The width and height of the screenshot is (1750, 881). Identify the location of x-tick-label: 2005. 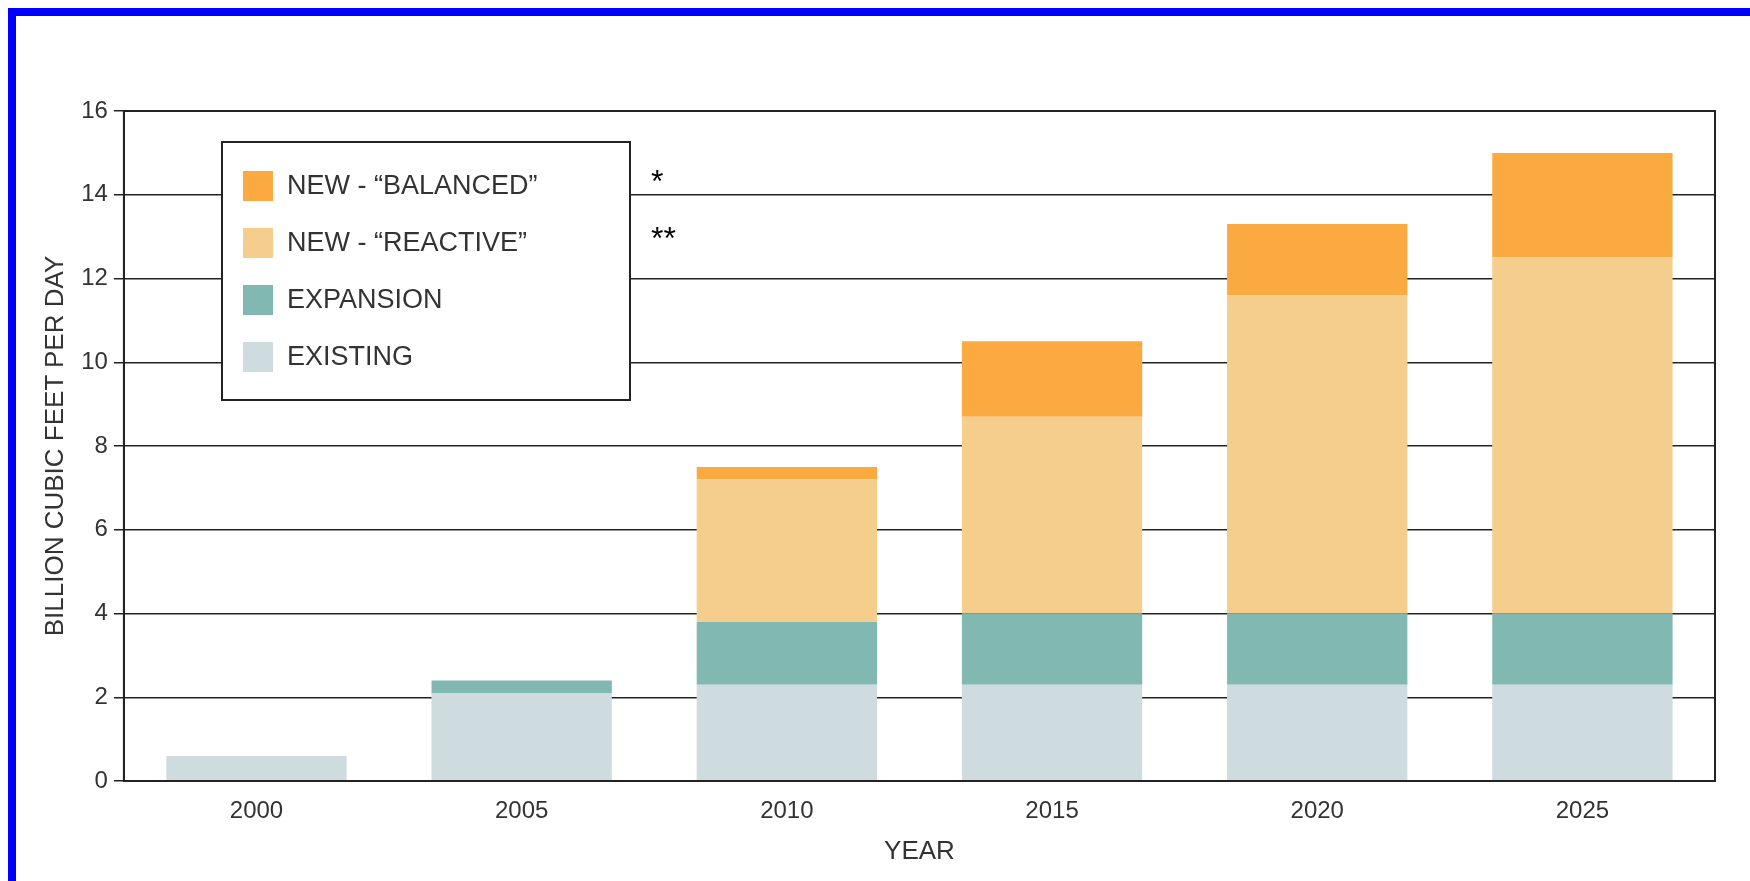
(521, 810).